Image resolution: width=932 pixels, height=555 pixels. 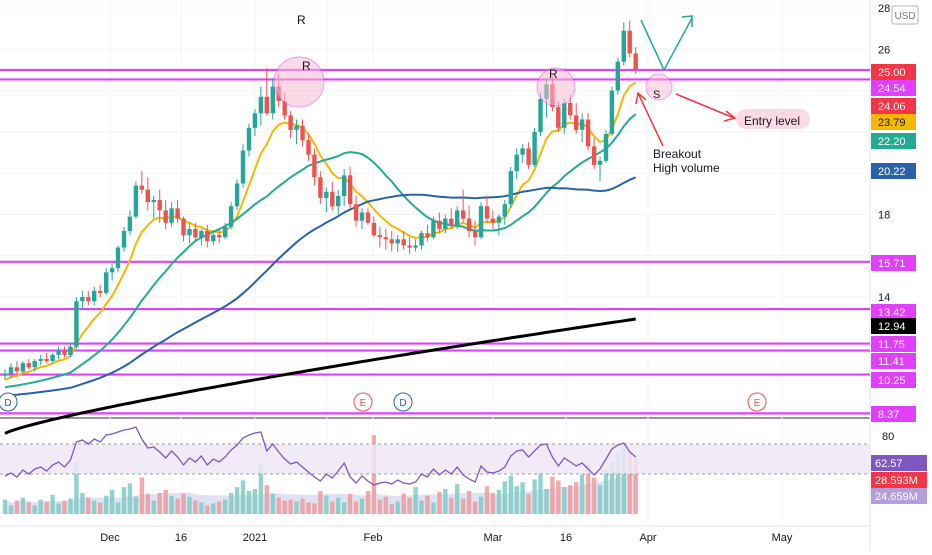 I want to click on price-tick-label: 26, so click(x=884, y=50).